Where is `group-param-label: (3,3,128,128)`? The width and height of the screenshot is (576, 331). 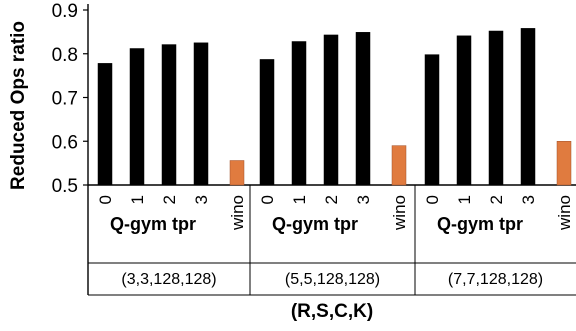
group-param-label: (3,3,128,128) is located at coordinates (168, 279).